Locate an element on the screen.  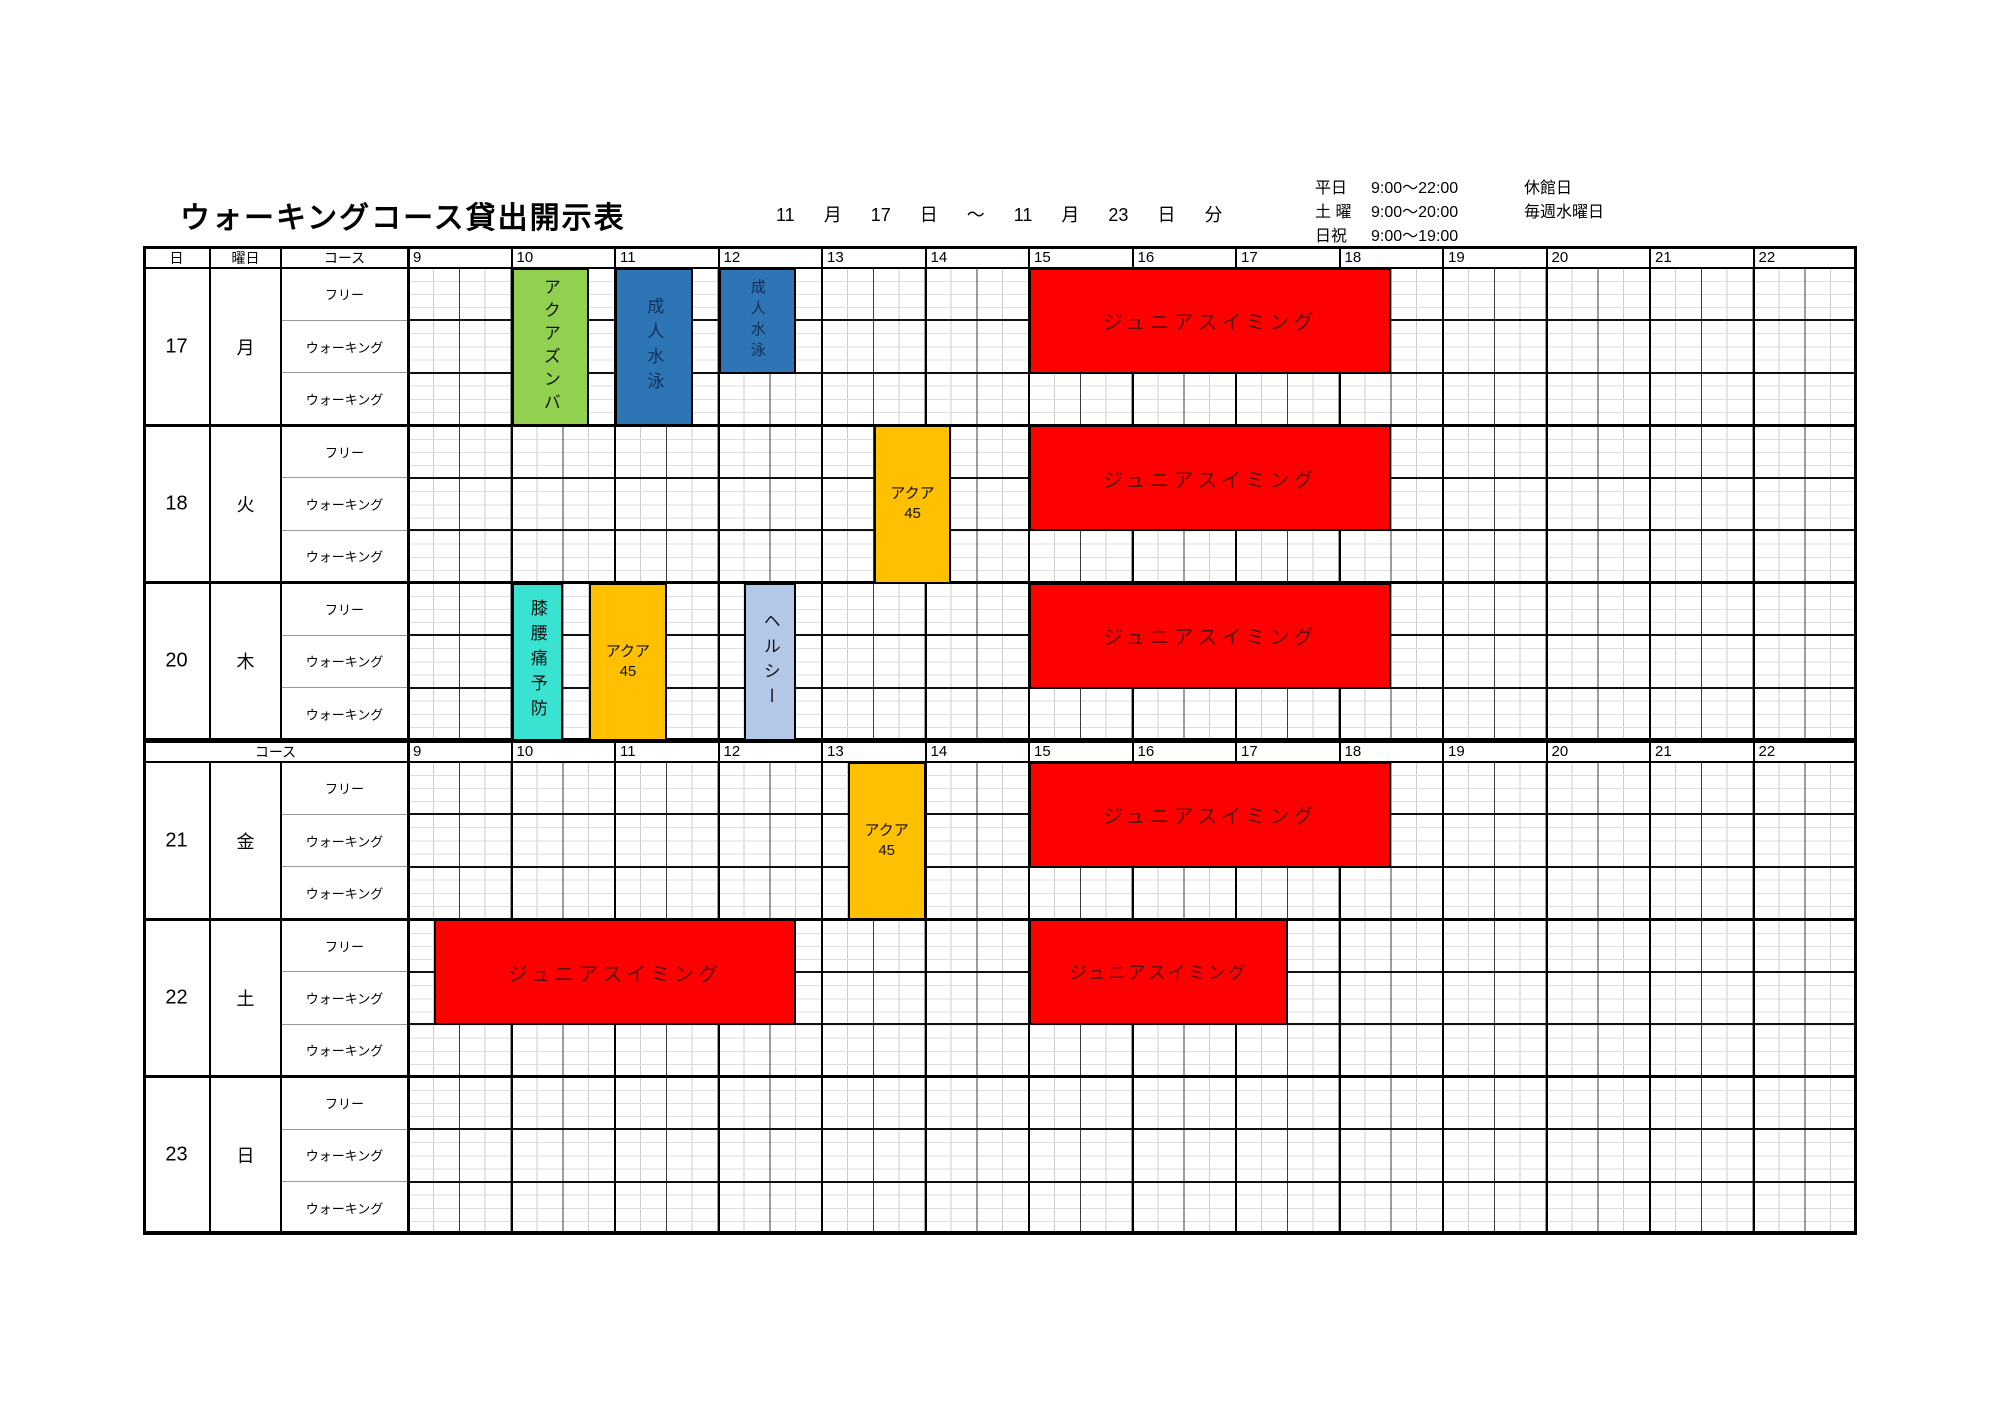
hour-label: 12 is located at coordinates (732, 257).